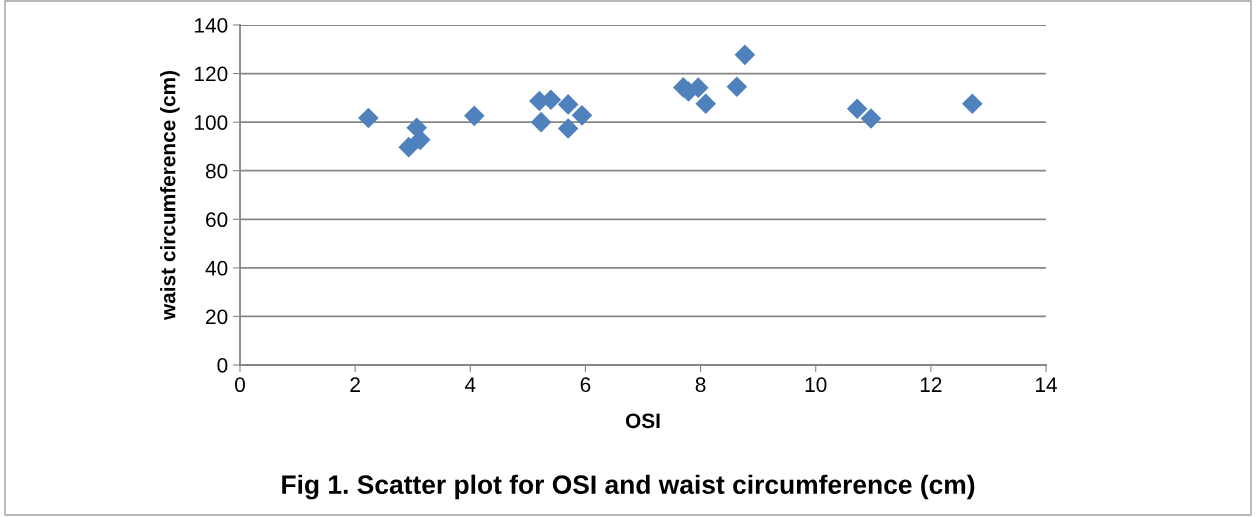 The width and height of the screenshot is (1256, 517). What do you see at coordinates (222, 365) in the screenshot?
I see `y-tick-label: 0` at bounding box center [222, 365].